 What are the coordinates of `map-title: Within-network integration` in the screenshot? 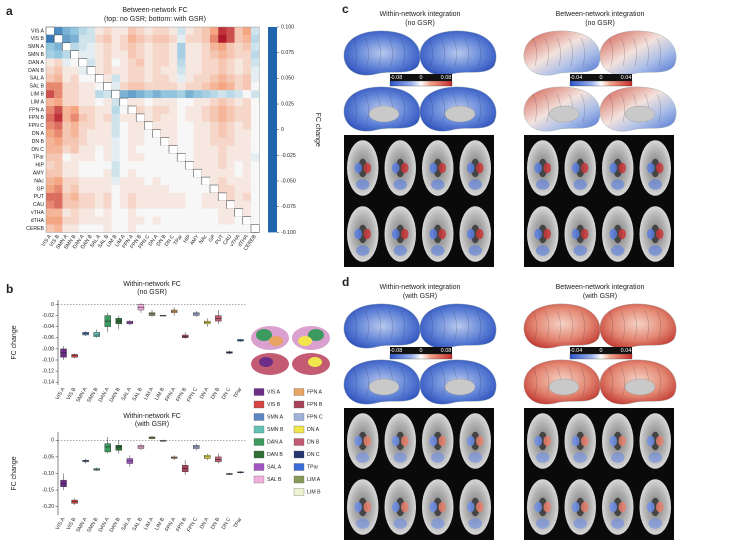 It's located at (420, 14).